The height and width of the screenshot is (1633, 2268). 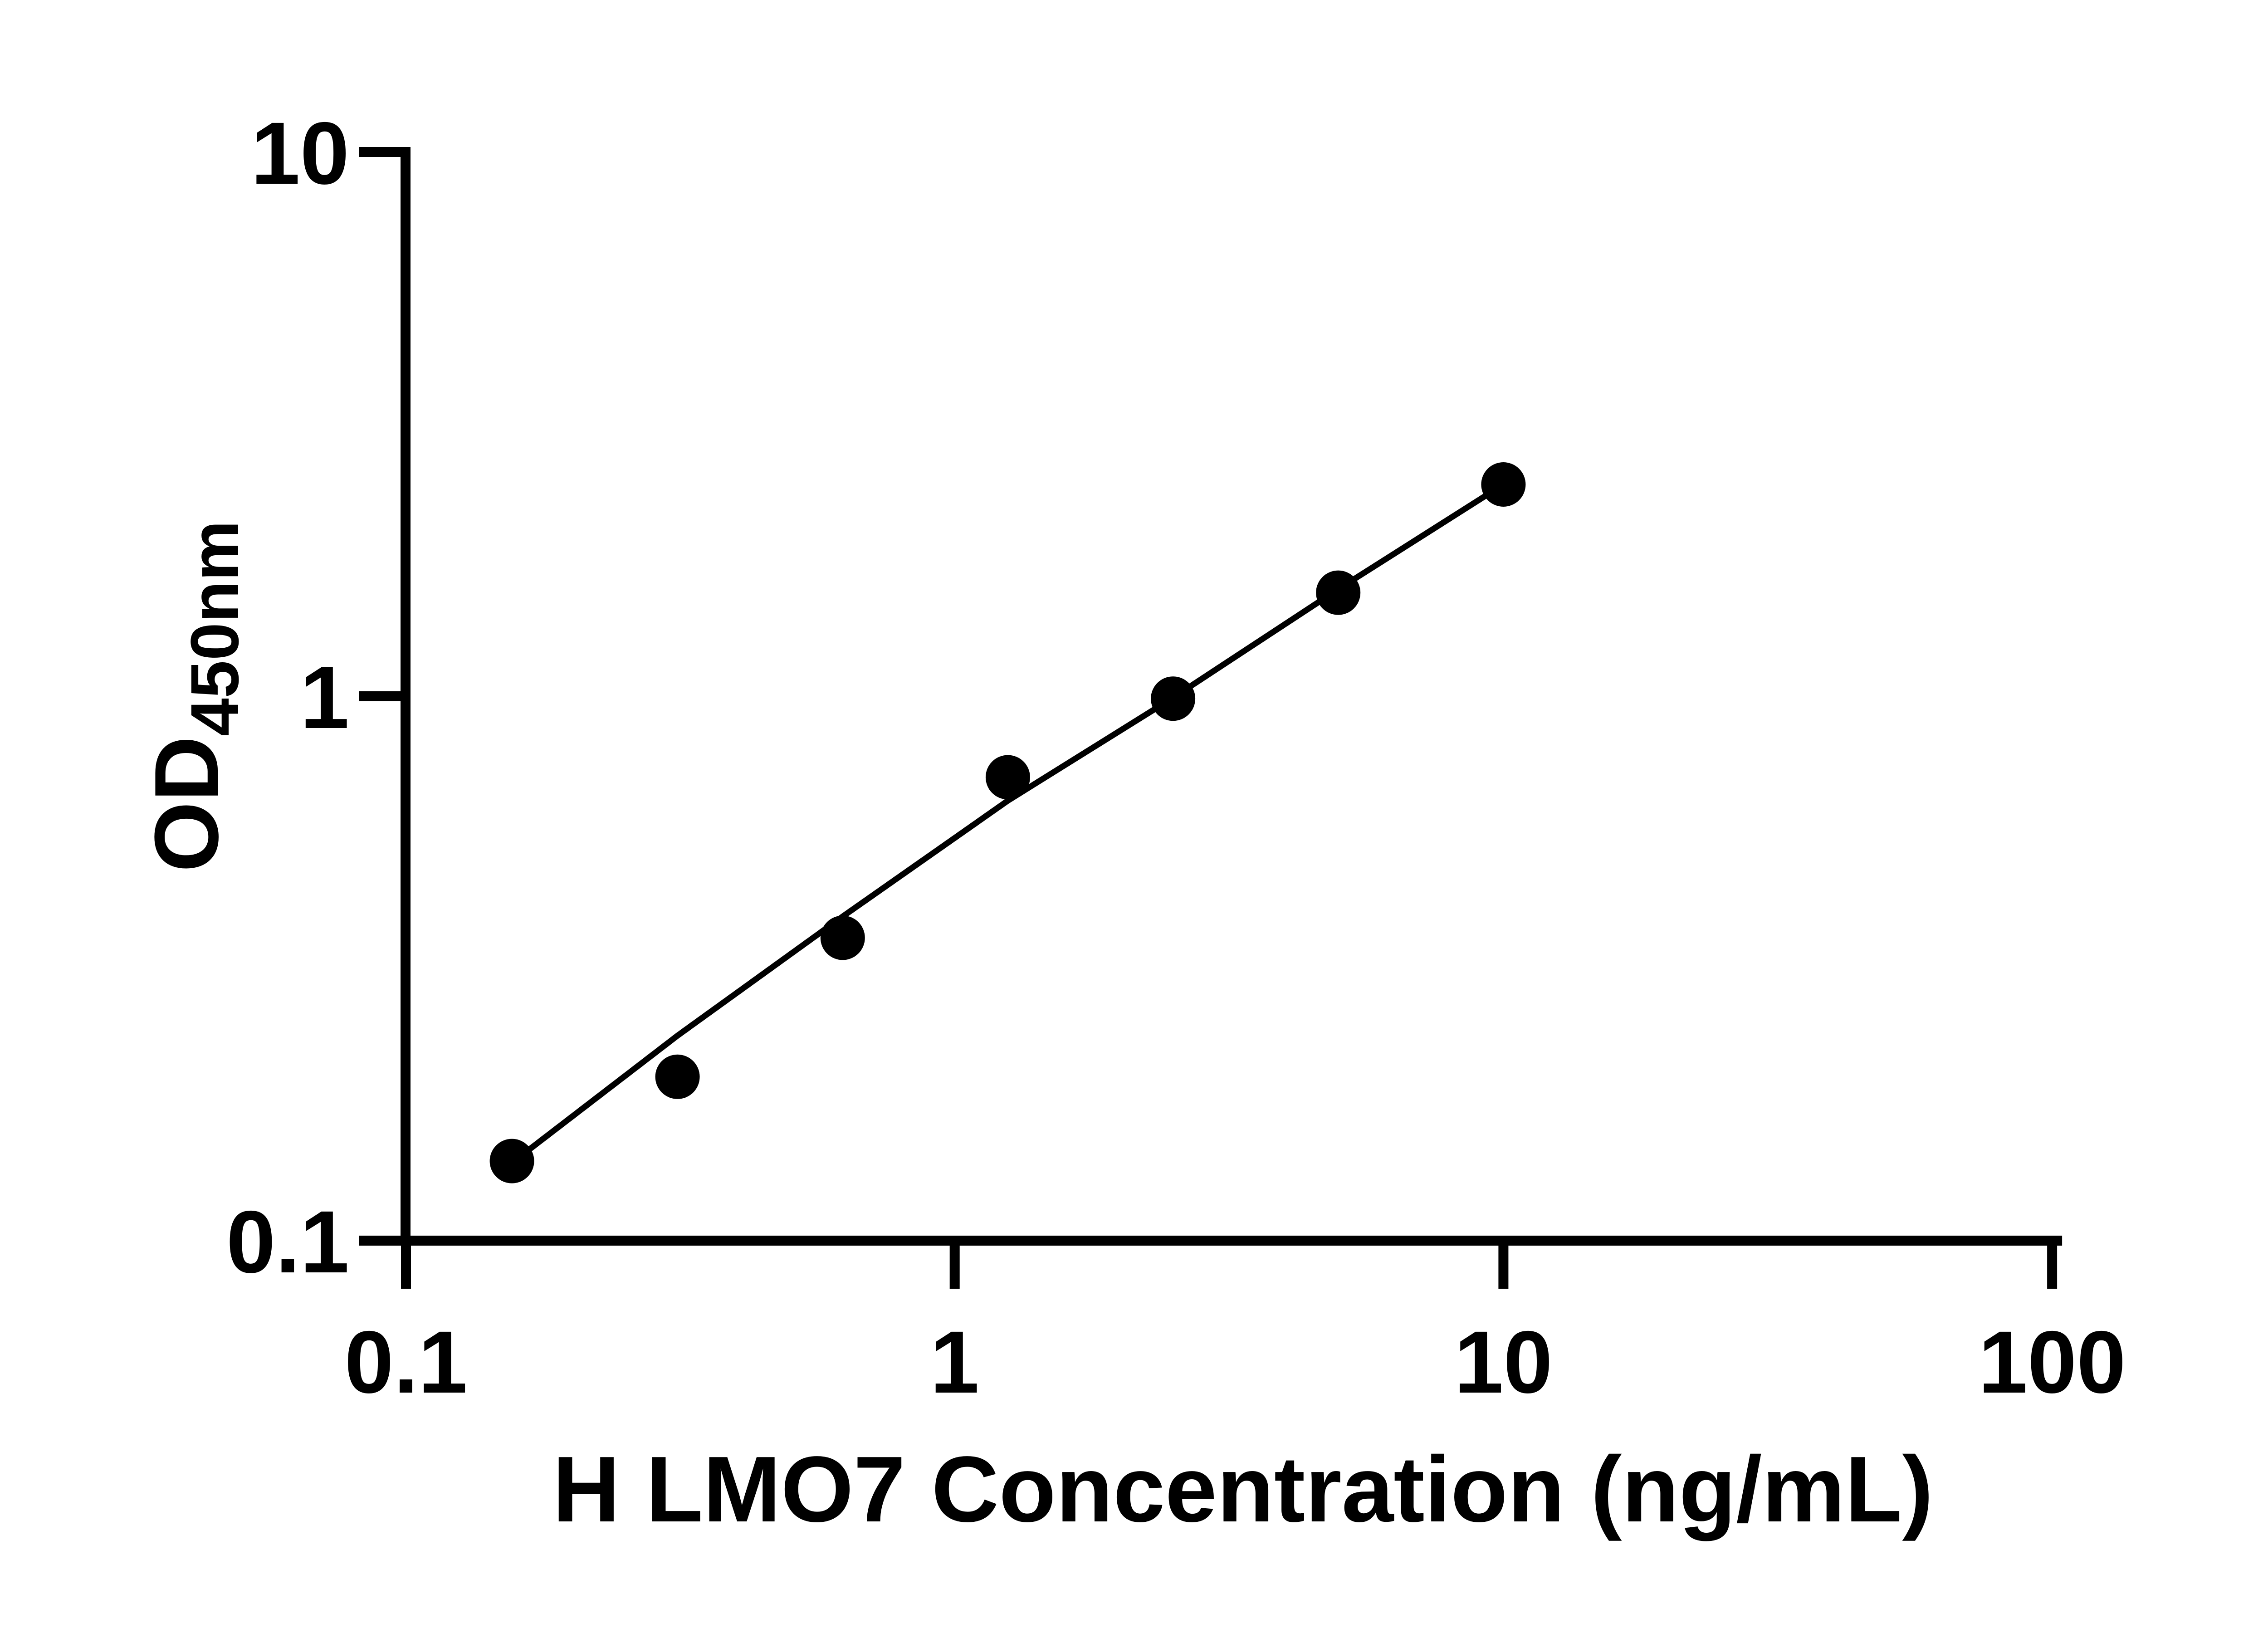 I want to click on y-tick-label-0.1: 0.1, so click(x=288, y=1242).